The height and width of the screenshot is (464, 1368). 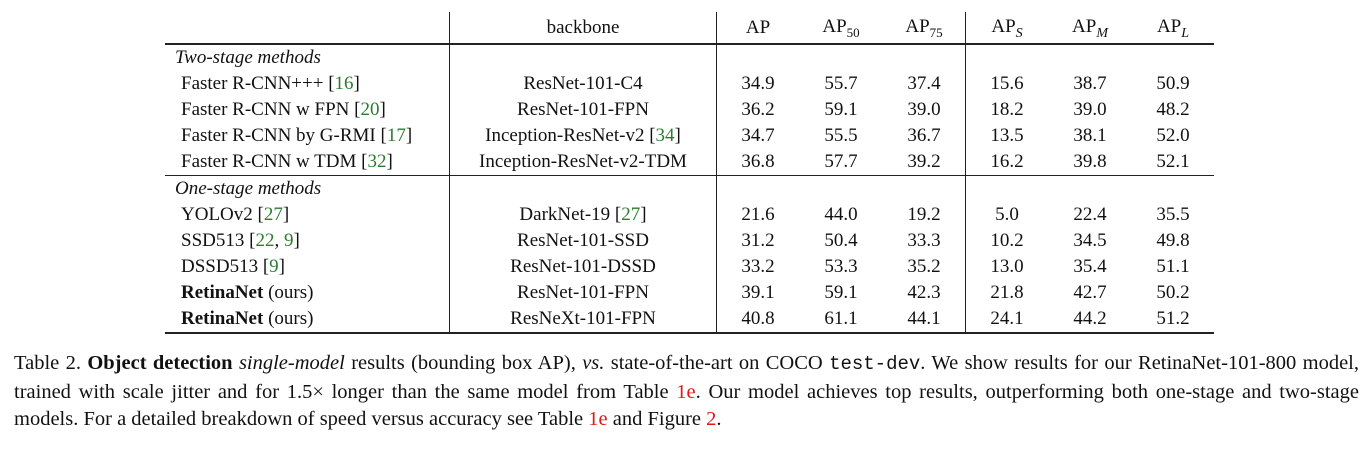 What do you see at coordinates (841, 83) in the screenshot?
I see `value-ap50: 55.7` at bounding box center [841, 83].